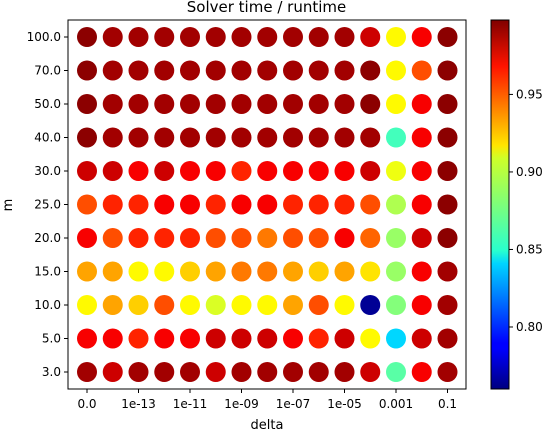 Image resolution: width=549 pixels, height=433 pixels. I want to click on colorbar-tick-label: 0.80, so click(529, 327).